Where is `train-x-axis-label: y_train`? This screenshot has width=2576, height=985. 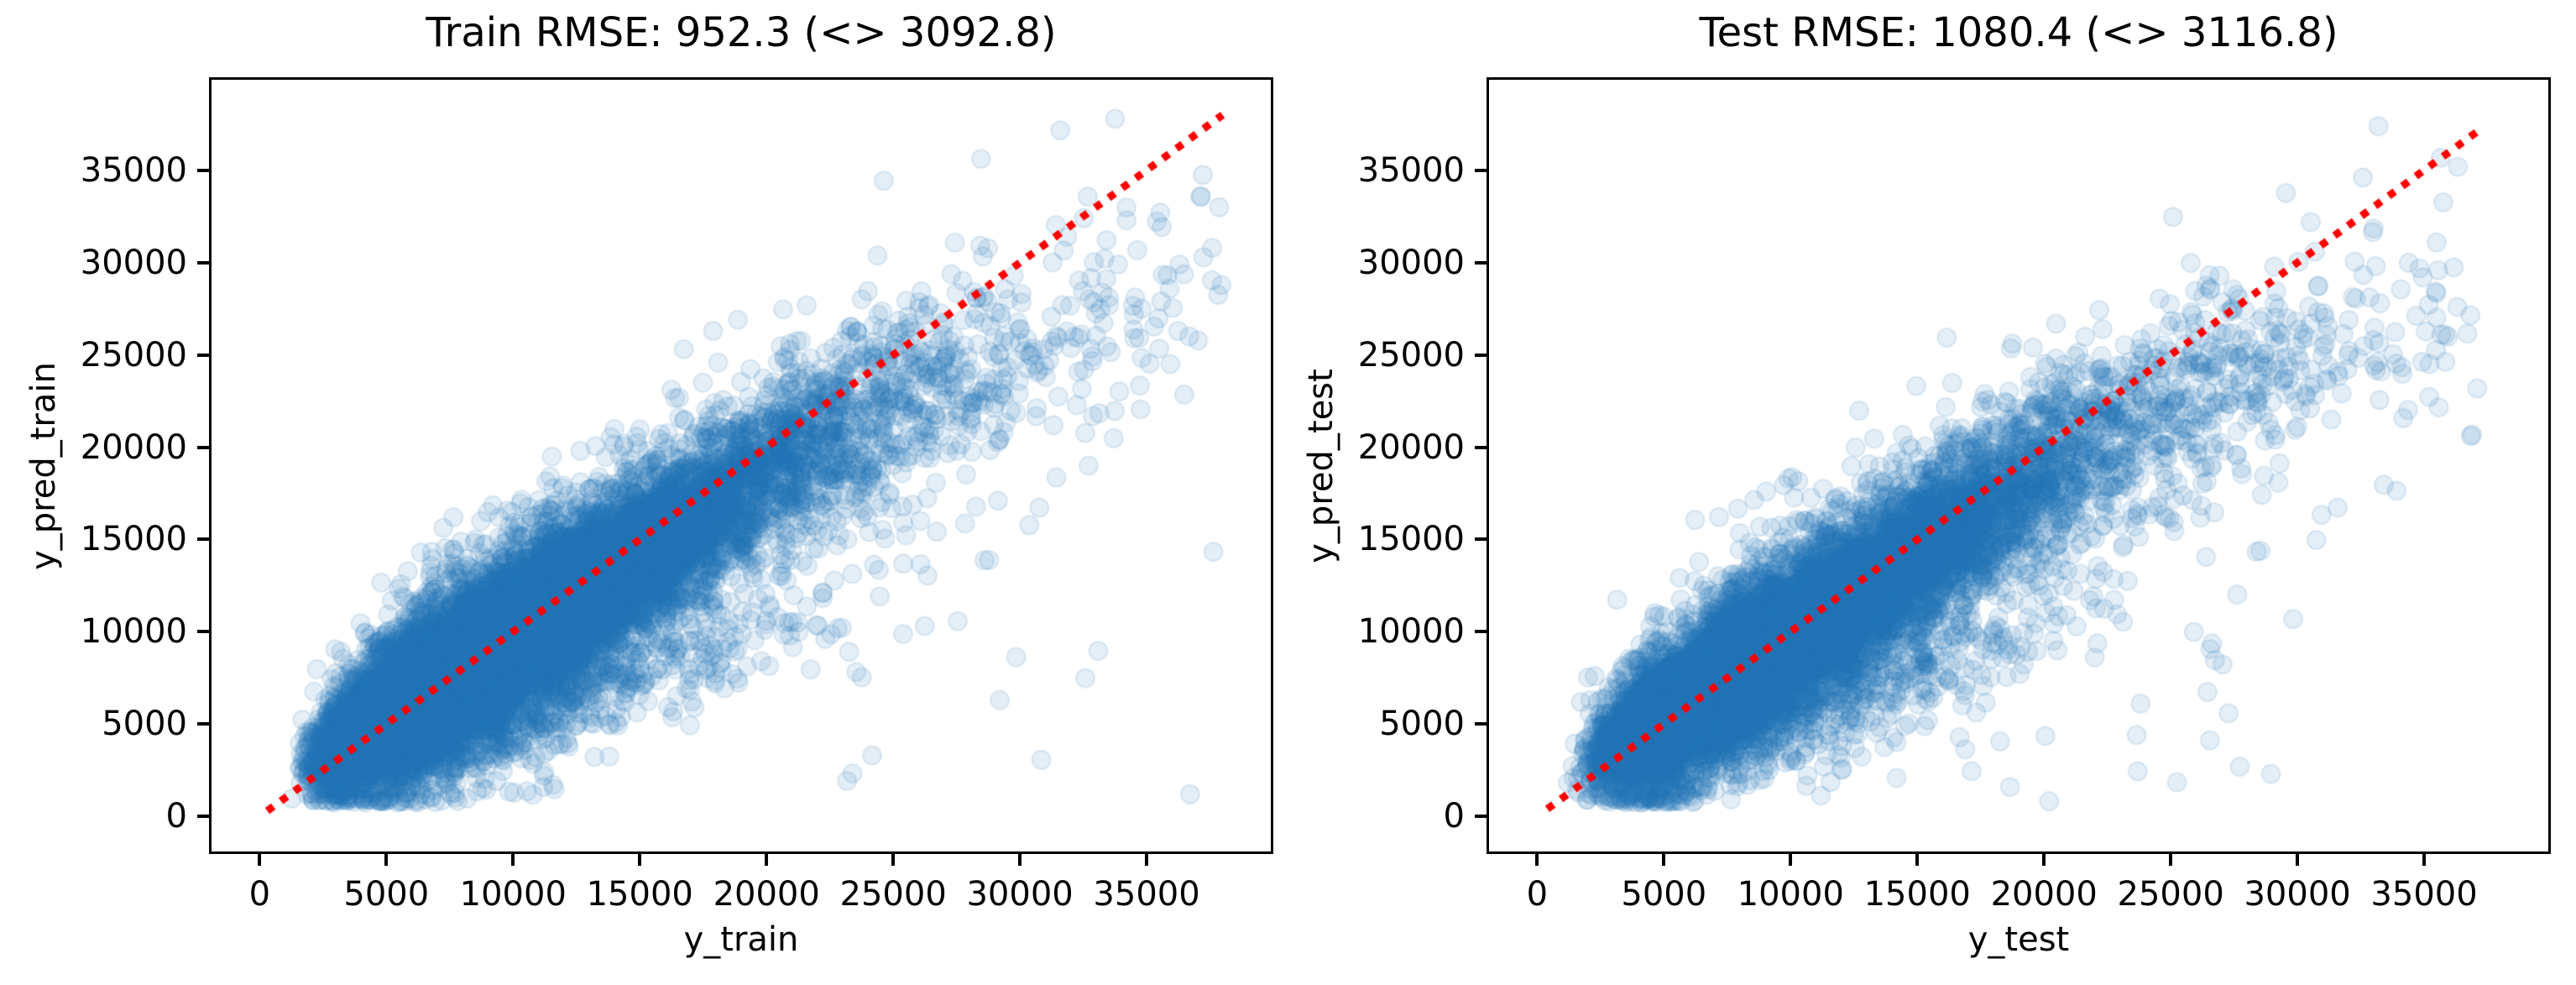
train-x-axis-label: y_train is located at coordinates (741, 939).